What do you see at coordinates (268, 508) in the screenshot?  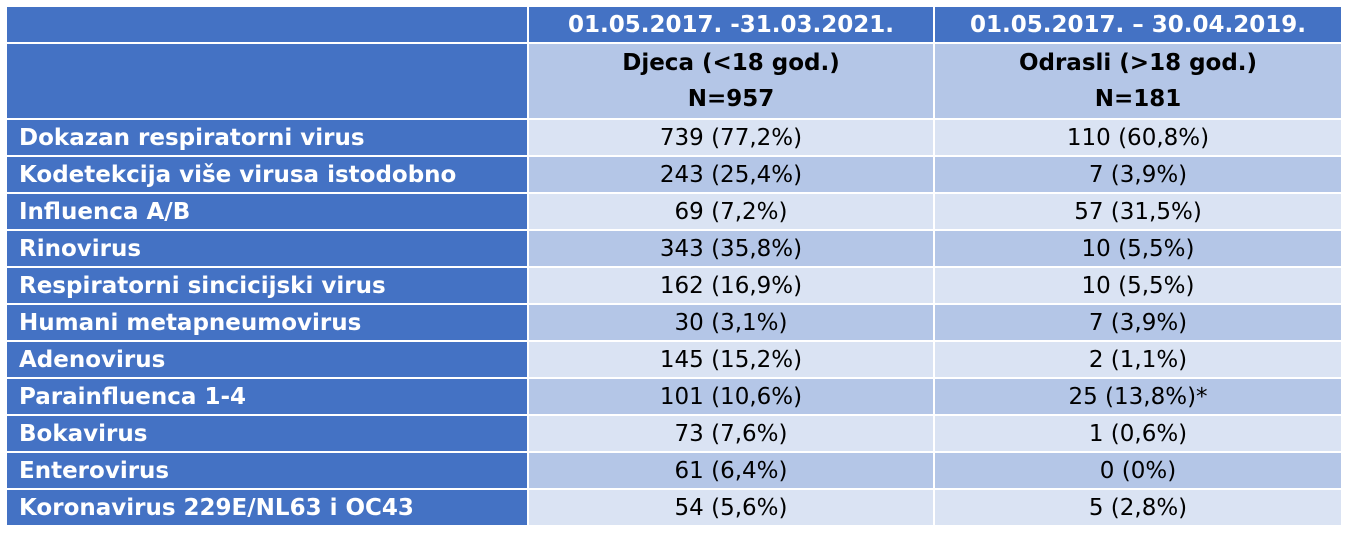 I see `row-label: Koronavirus 229E/NL63 i OC43` at bounding box center [268, 508].